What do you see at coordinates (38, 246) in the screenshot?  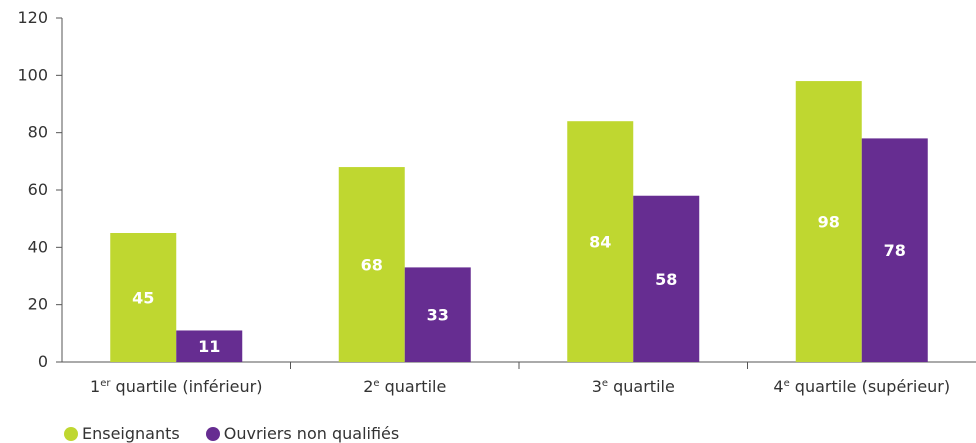 I see `y-tick-label: 40` at bounding box center [38, 246].